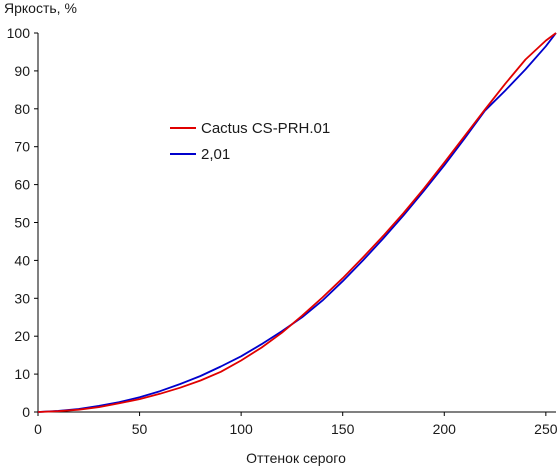 This screenshot has height=467, width=560. Describe the element at coordinates (22, 374) in the screenshot. I see `y-tick-label: 10` at that location.